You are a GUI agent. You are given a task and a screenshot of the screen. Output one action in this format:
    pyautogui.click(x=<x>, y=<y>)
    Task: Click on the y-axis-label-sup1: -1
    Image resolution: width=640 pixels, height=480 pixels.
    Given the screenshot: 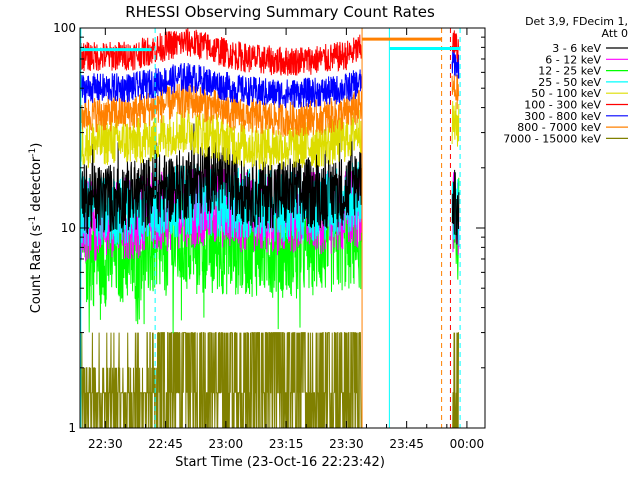 What is the action you would take?
    pyautogui.click(x=33, y=220)
    